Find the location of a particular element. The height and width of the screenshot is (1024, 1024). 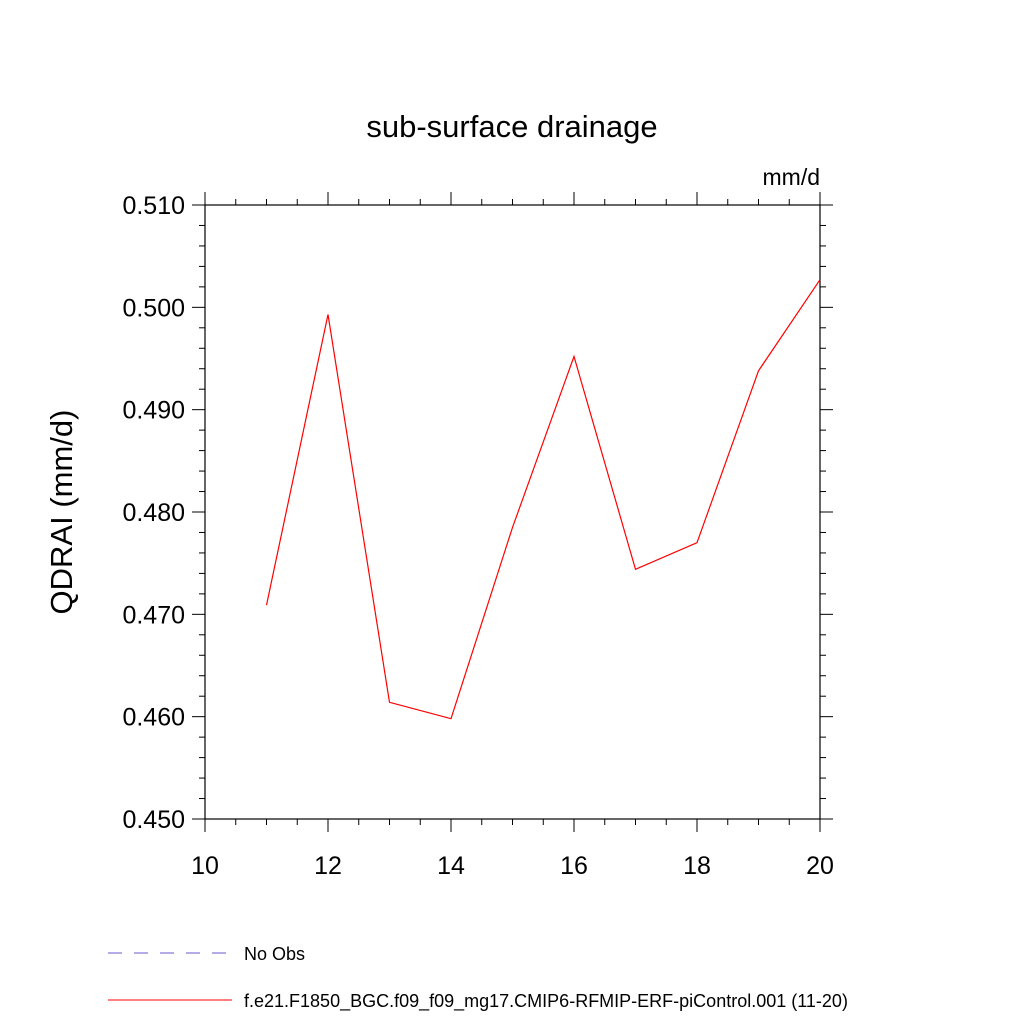

x-tick-label: 16 is located at coordinates (574, 866).